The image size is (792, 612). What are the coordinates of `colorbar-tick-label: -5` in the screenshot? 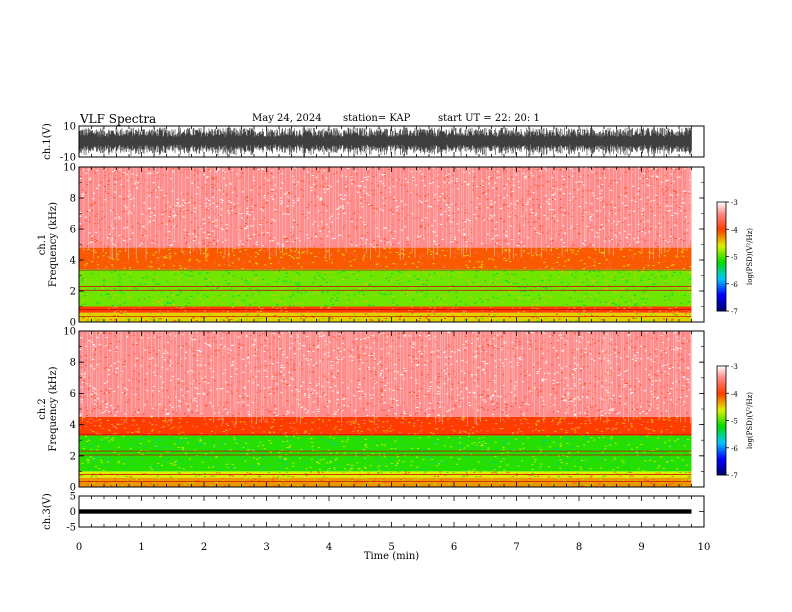 It's located at (734, 422).